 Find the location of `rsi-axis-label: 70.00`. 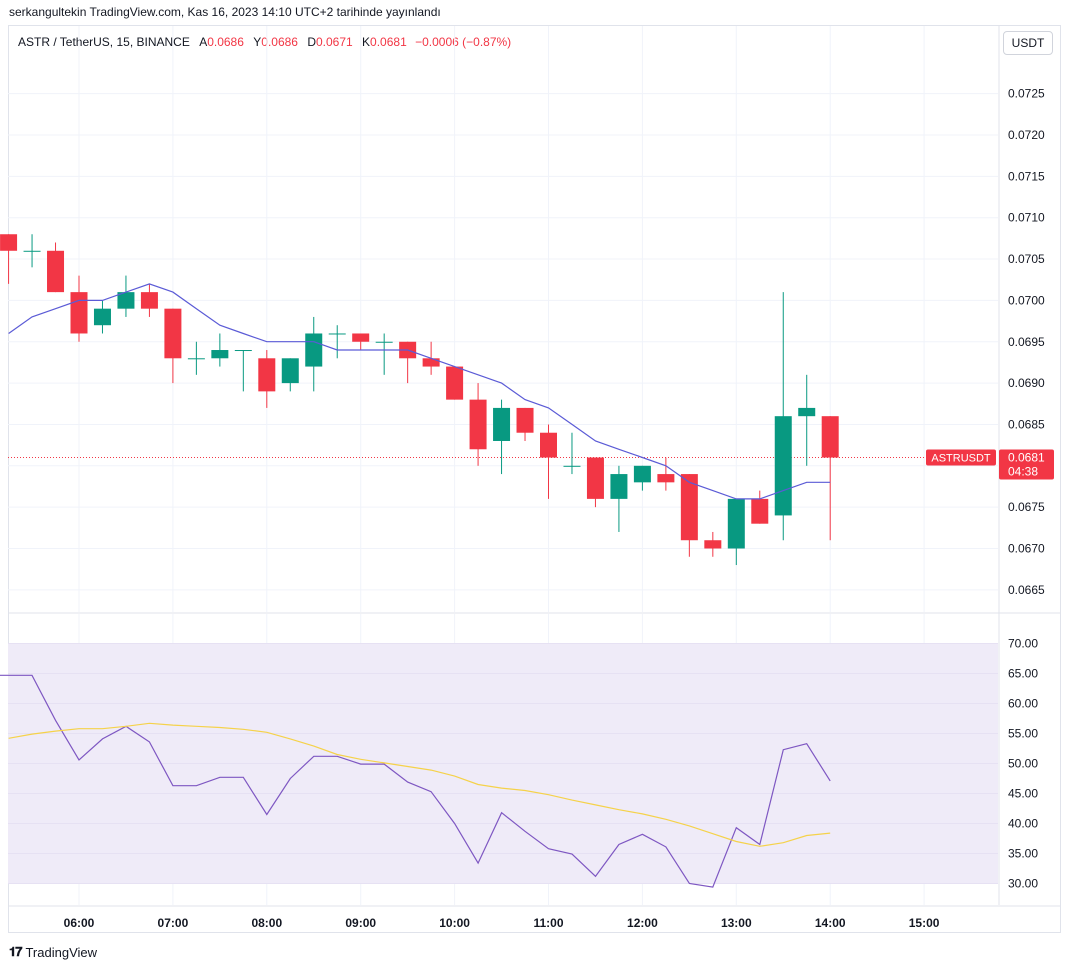

rsi-axis-label: 70.00 is located at coordinates (1023, 644).